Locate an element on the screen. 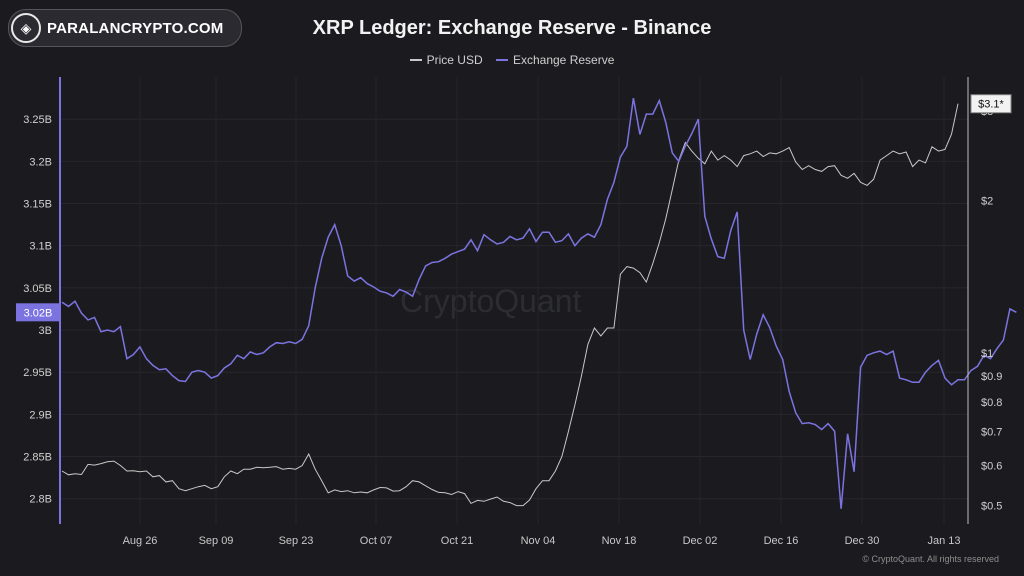 The image size is (1024, 576). y-right-tick-label: $0.7 is located at coordinates (991, 433).